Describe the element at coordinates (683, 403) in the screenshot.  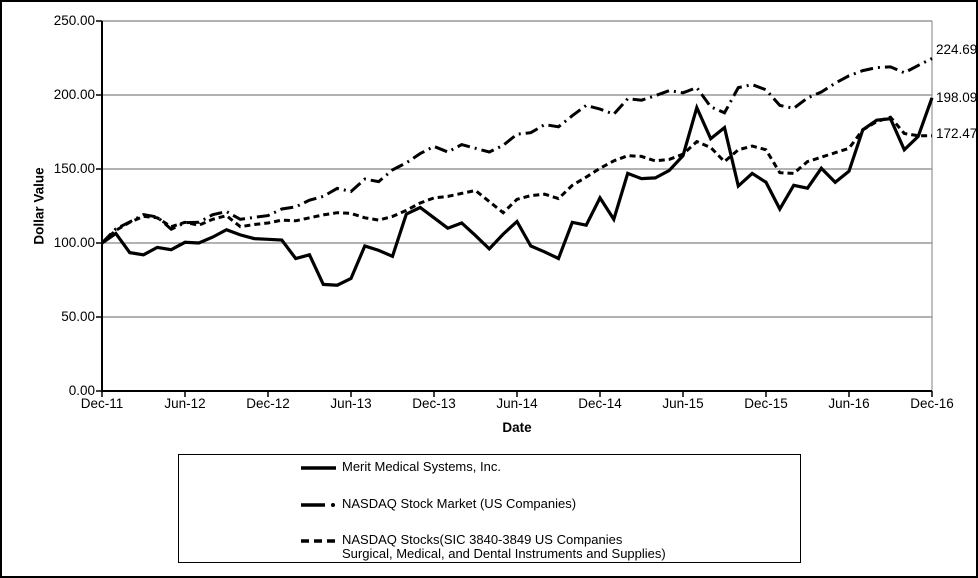
I see `x-tick-label-Jun-15: Jun-15` at that location.